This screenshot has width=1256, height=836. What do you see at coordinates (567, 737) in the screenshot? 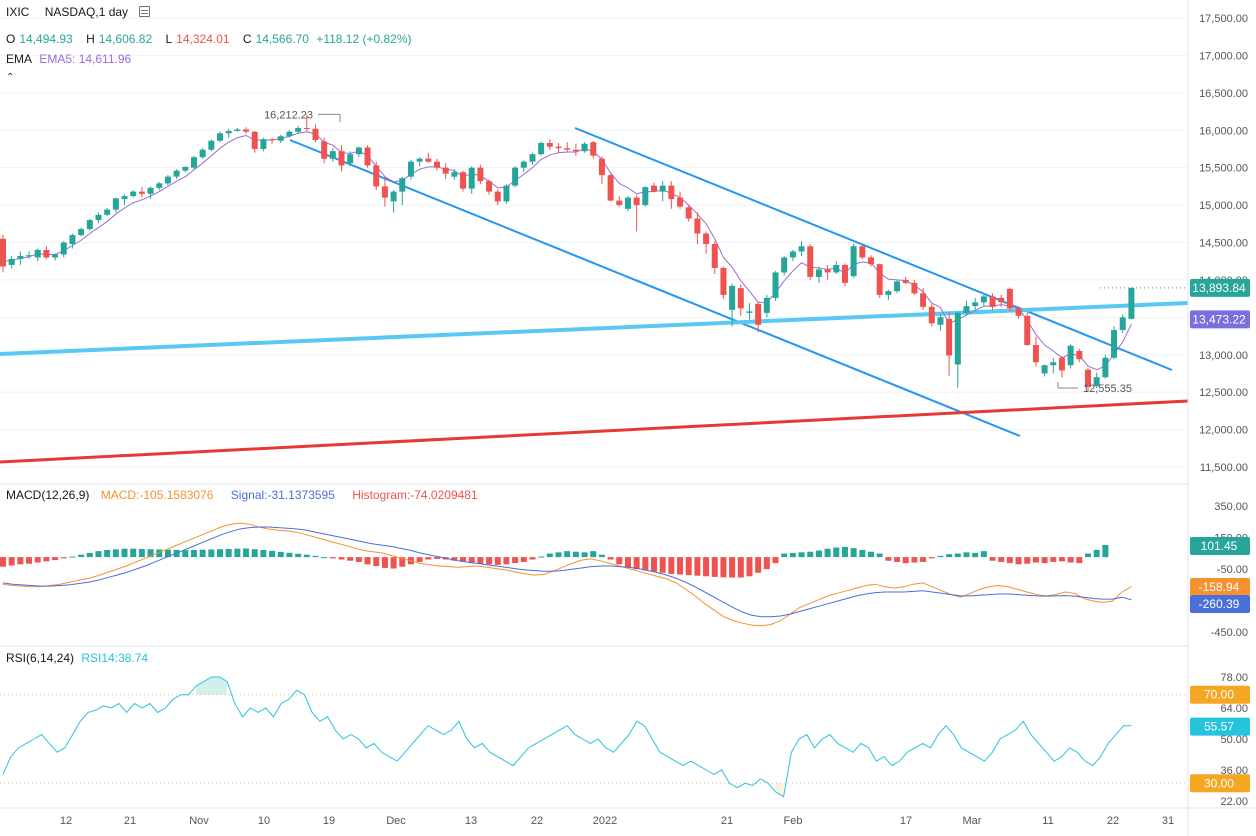
I see `rsi14-polyline` at bounding box center [567, 737].